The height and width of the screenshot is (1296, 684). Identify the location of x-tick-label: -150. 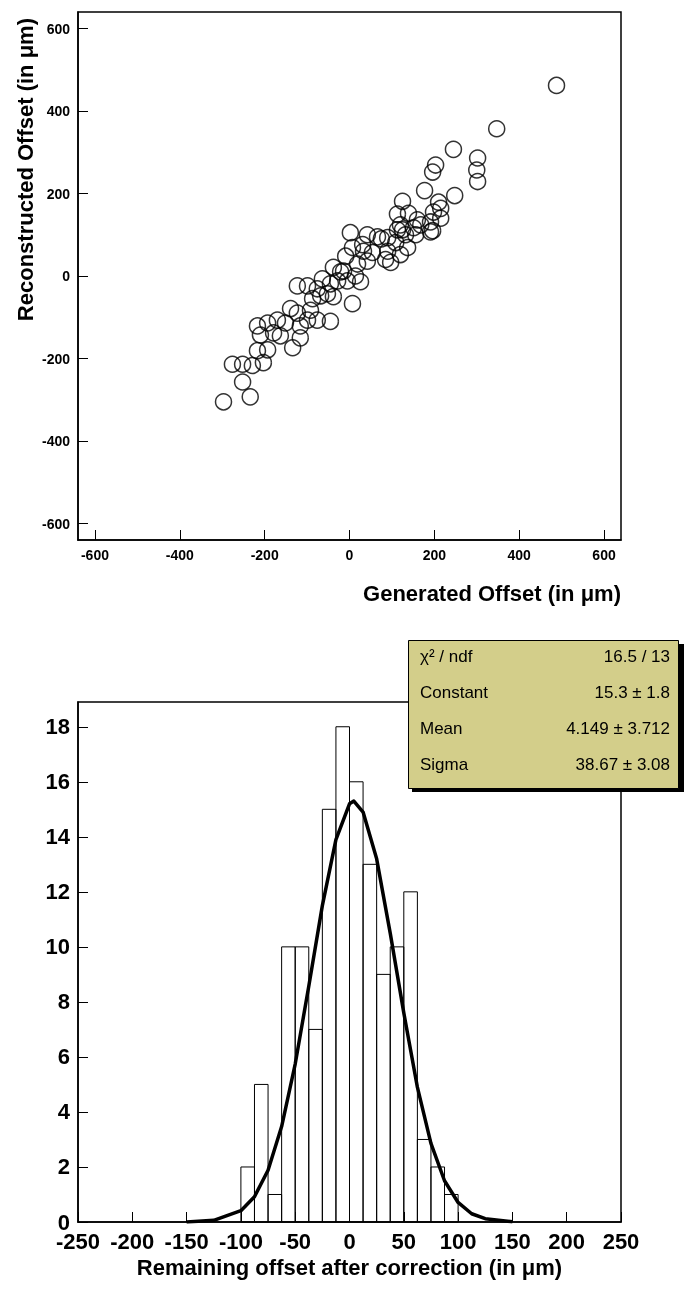
(186, 1241).